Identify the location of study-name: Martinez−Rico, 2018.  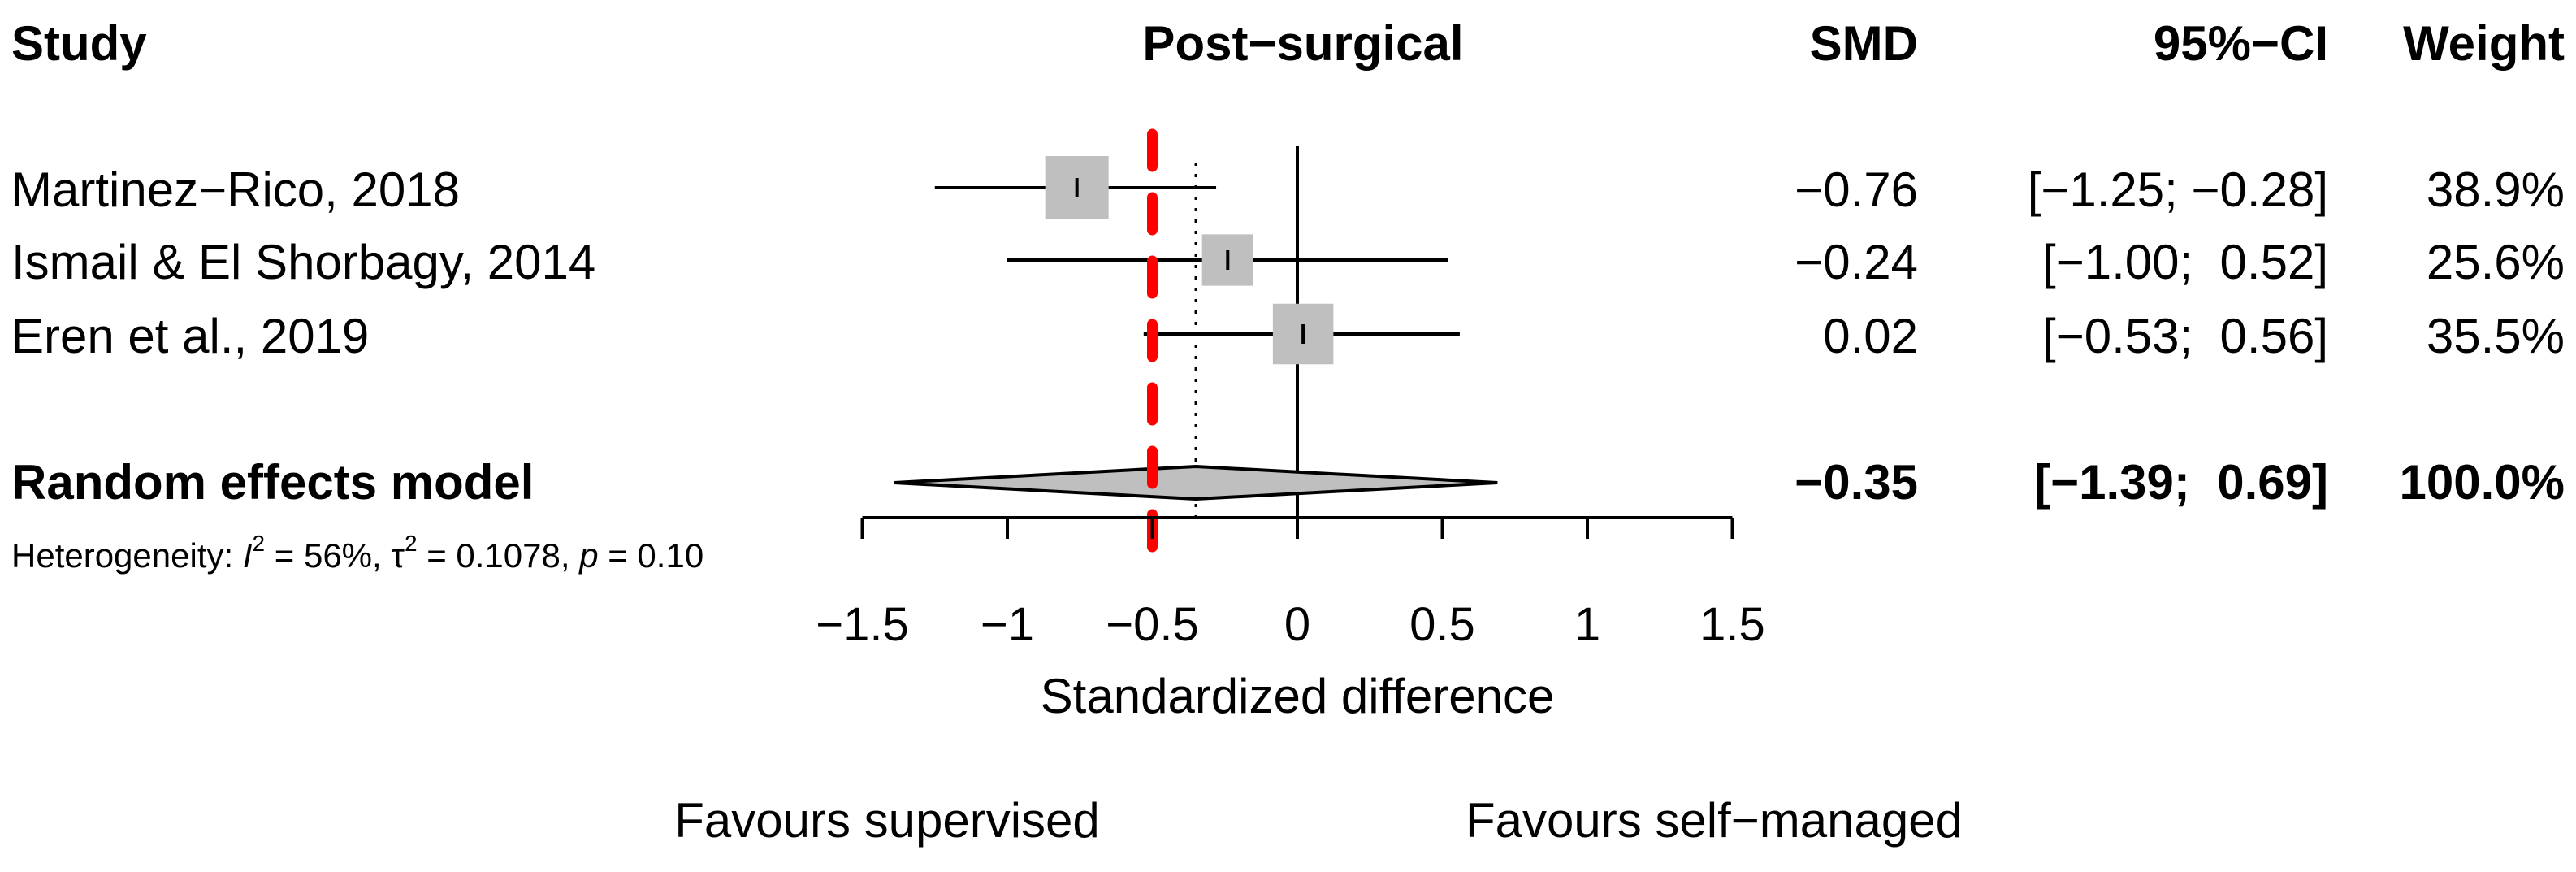
(236, 190).